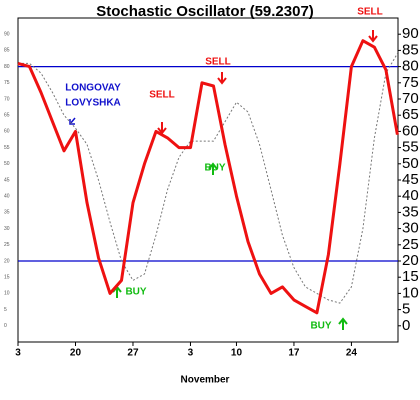  What do you see at coordinates (7, 229) in the screenshot?
I see `y-tick-label-left: 30` at bounding box center [7, 229].